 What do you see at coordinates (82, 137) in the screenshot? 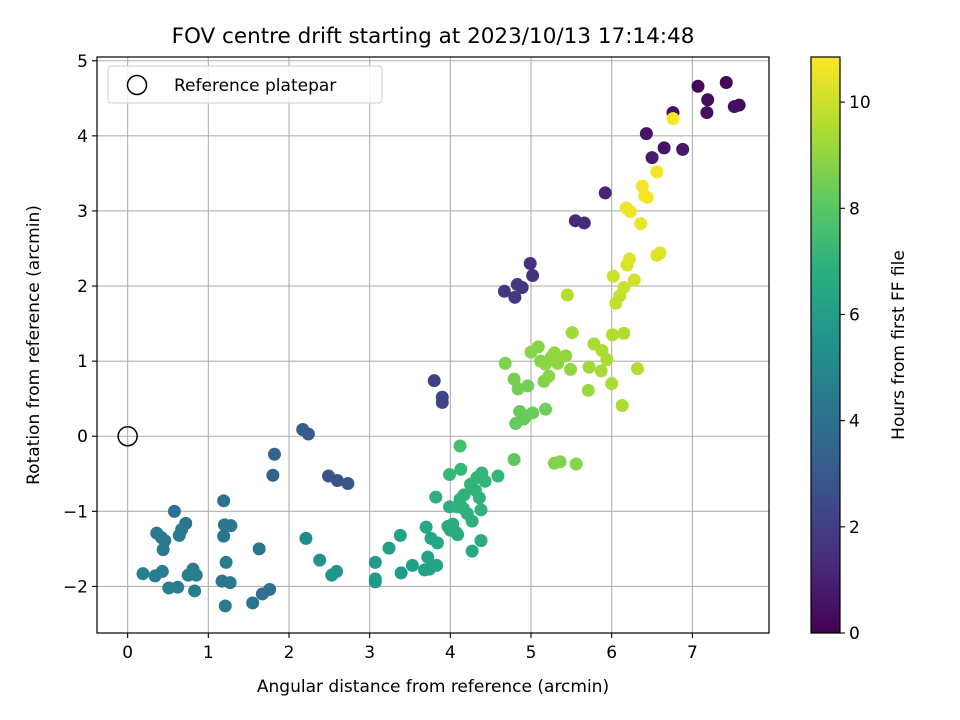
I see `y-tick-label: 4` at bounding box center [82, 137].